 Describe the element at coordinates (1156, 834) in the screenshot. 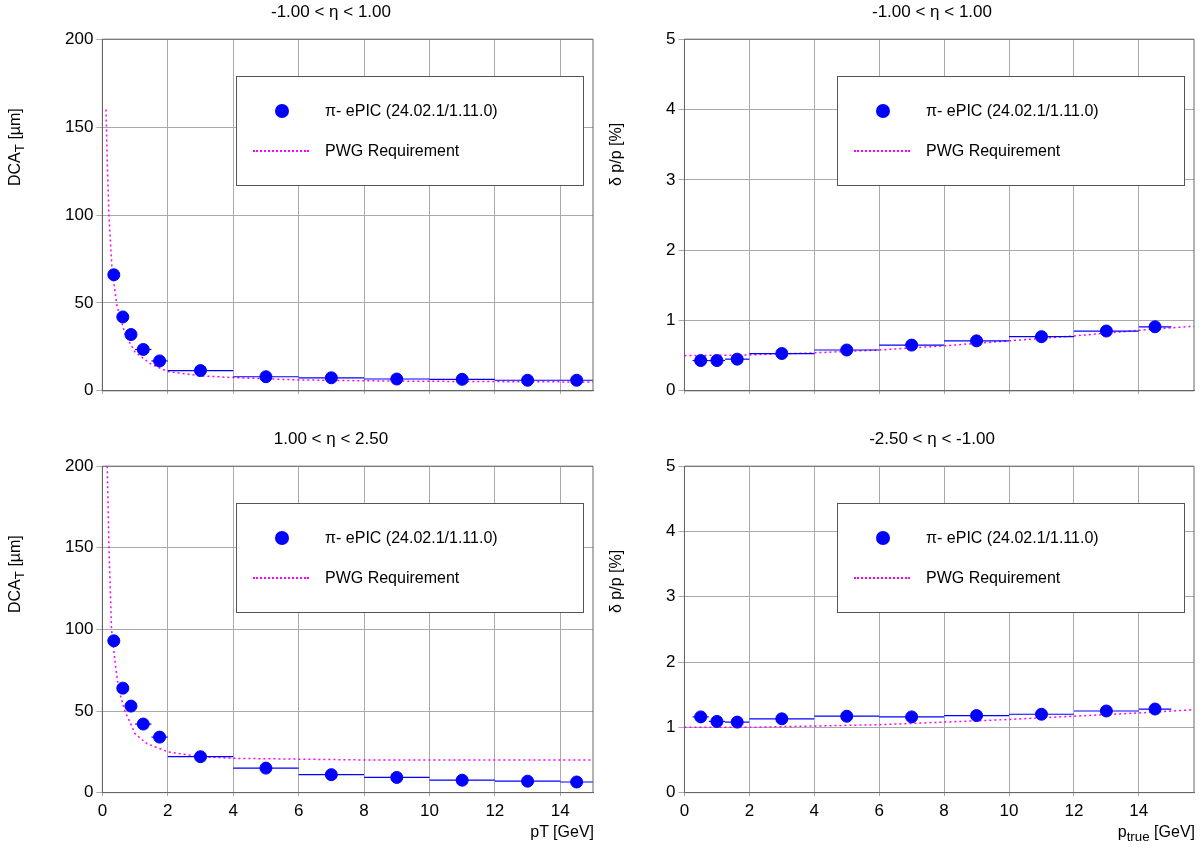

I see `x-axis-title: p$_{true}$ [GeV]` at that location.